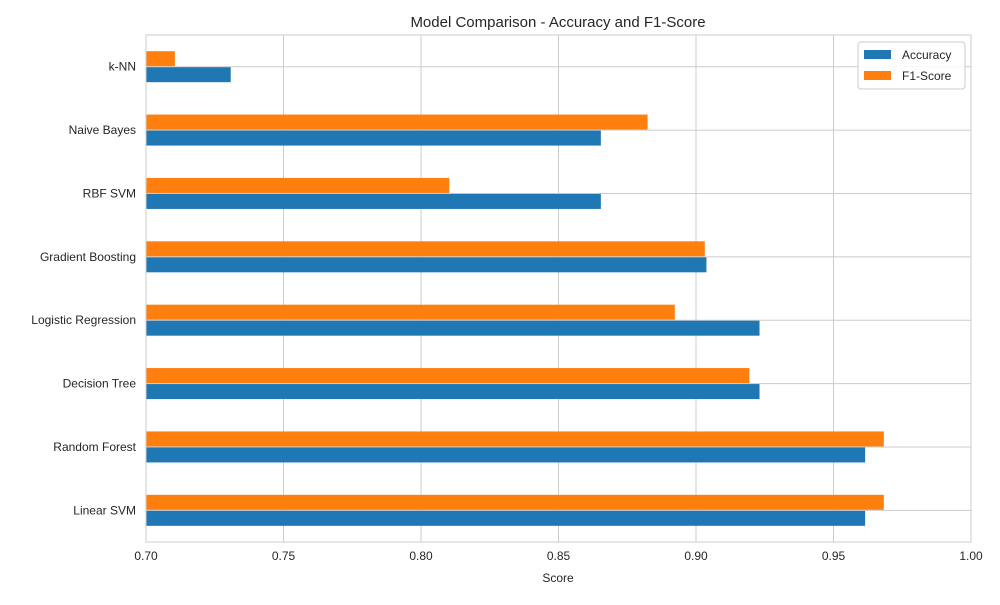 The height and width of the screenshot is (605, 1000). What do you see at coordinates (911, 65) in the screenshot?
I see `legend: Accuracy F1-Score` at bounding box center [911, 65].